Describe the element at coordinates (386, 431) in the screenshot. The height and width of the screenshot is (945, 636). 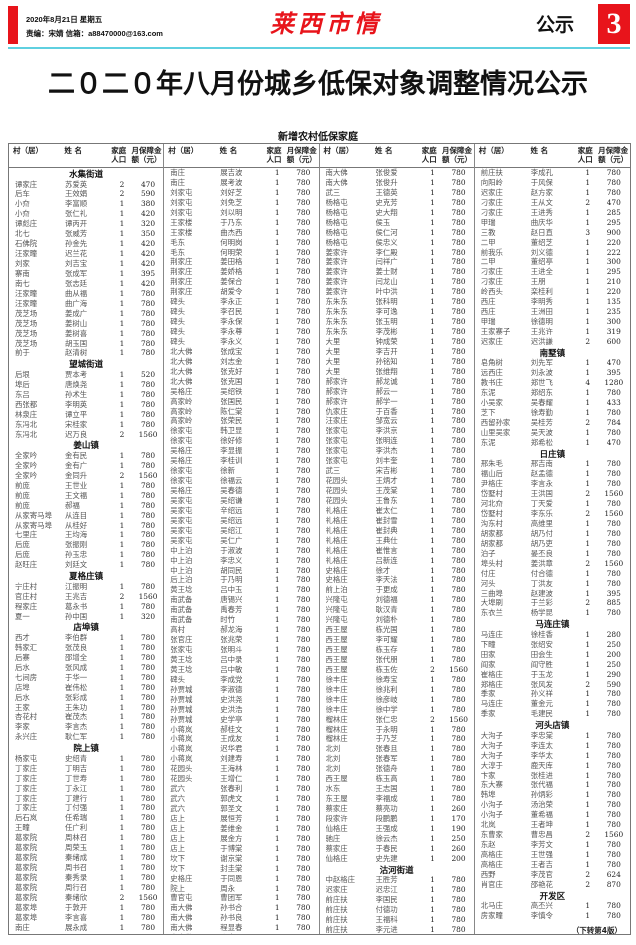
I see `name-cell: 李洪京` at that location.